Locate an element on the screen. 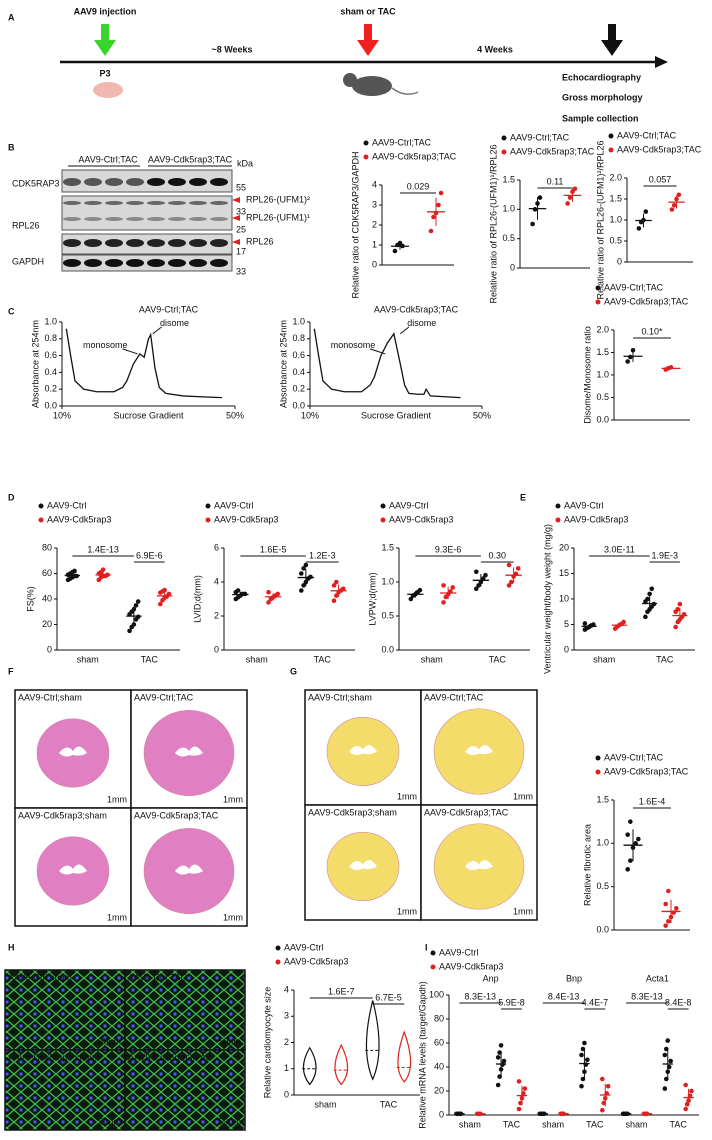 Image resolution: width=712 pixels, height=1140 pixels. blot-unit: kDa is located at coordinates (245, 163).